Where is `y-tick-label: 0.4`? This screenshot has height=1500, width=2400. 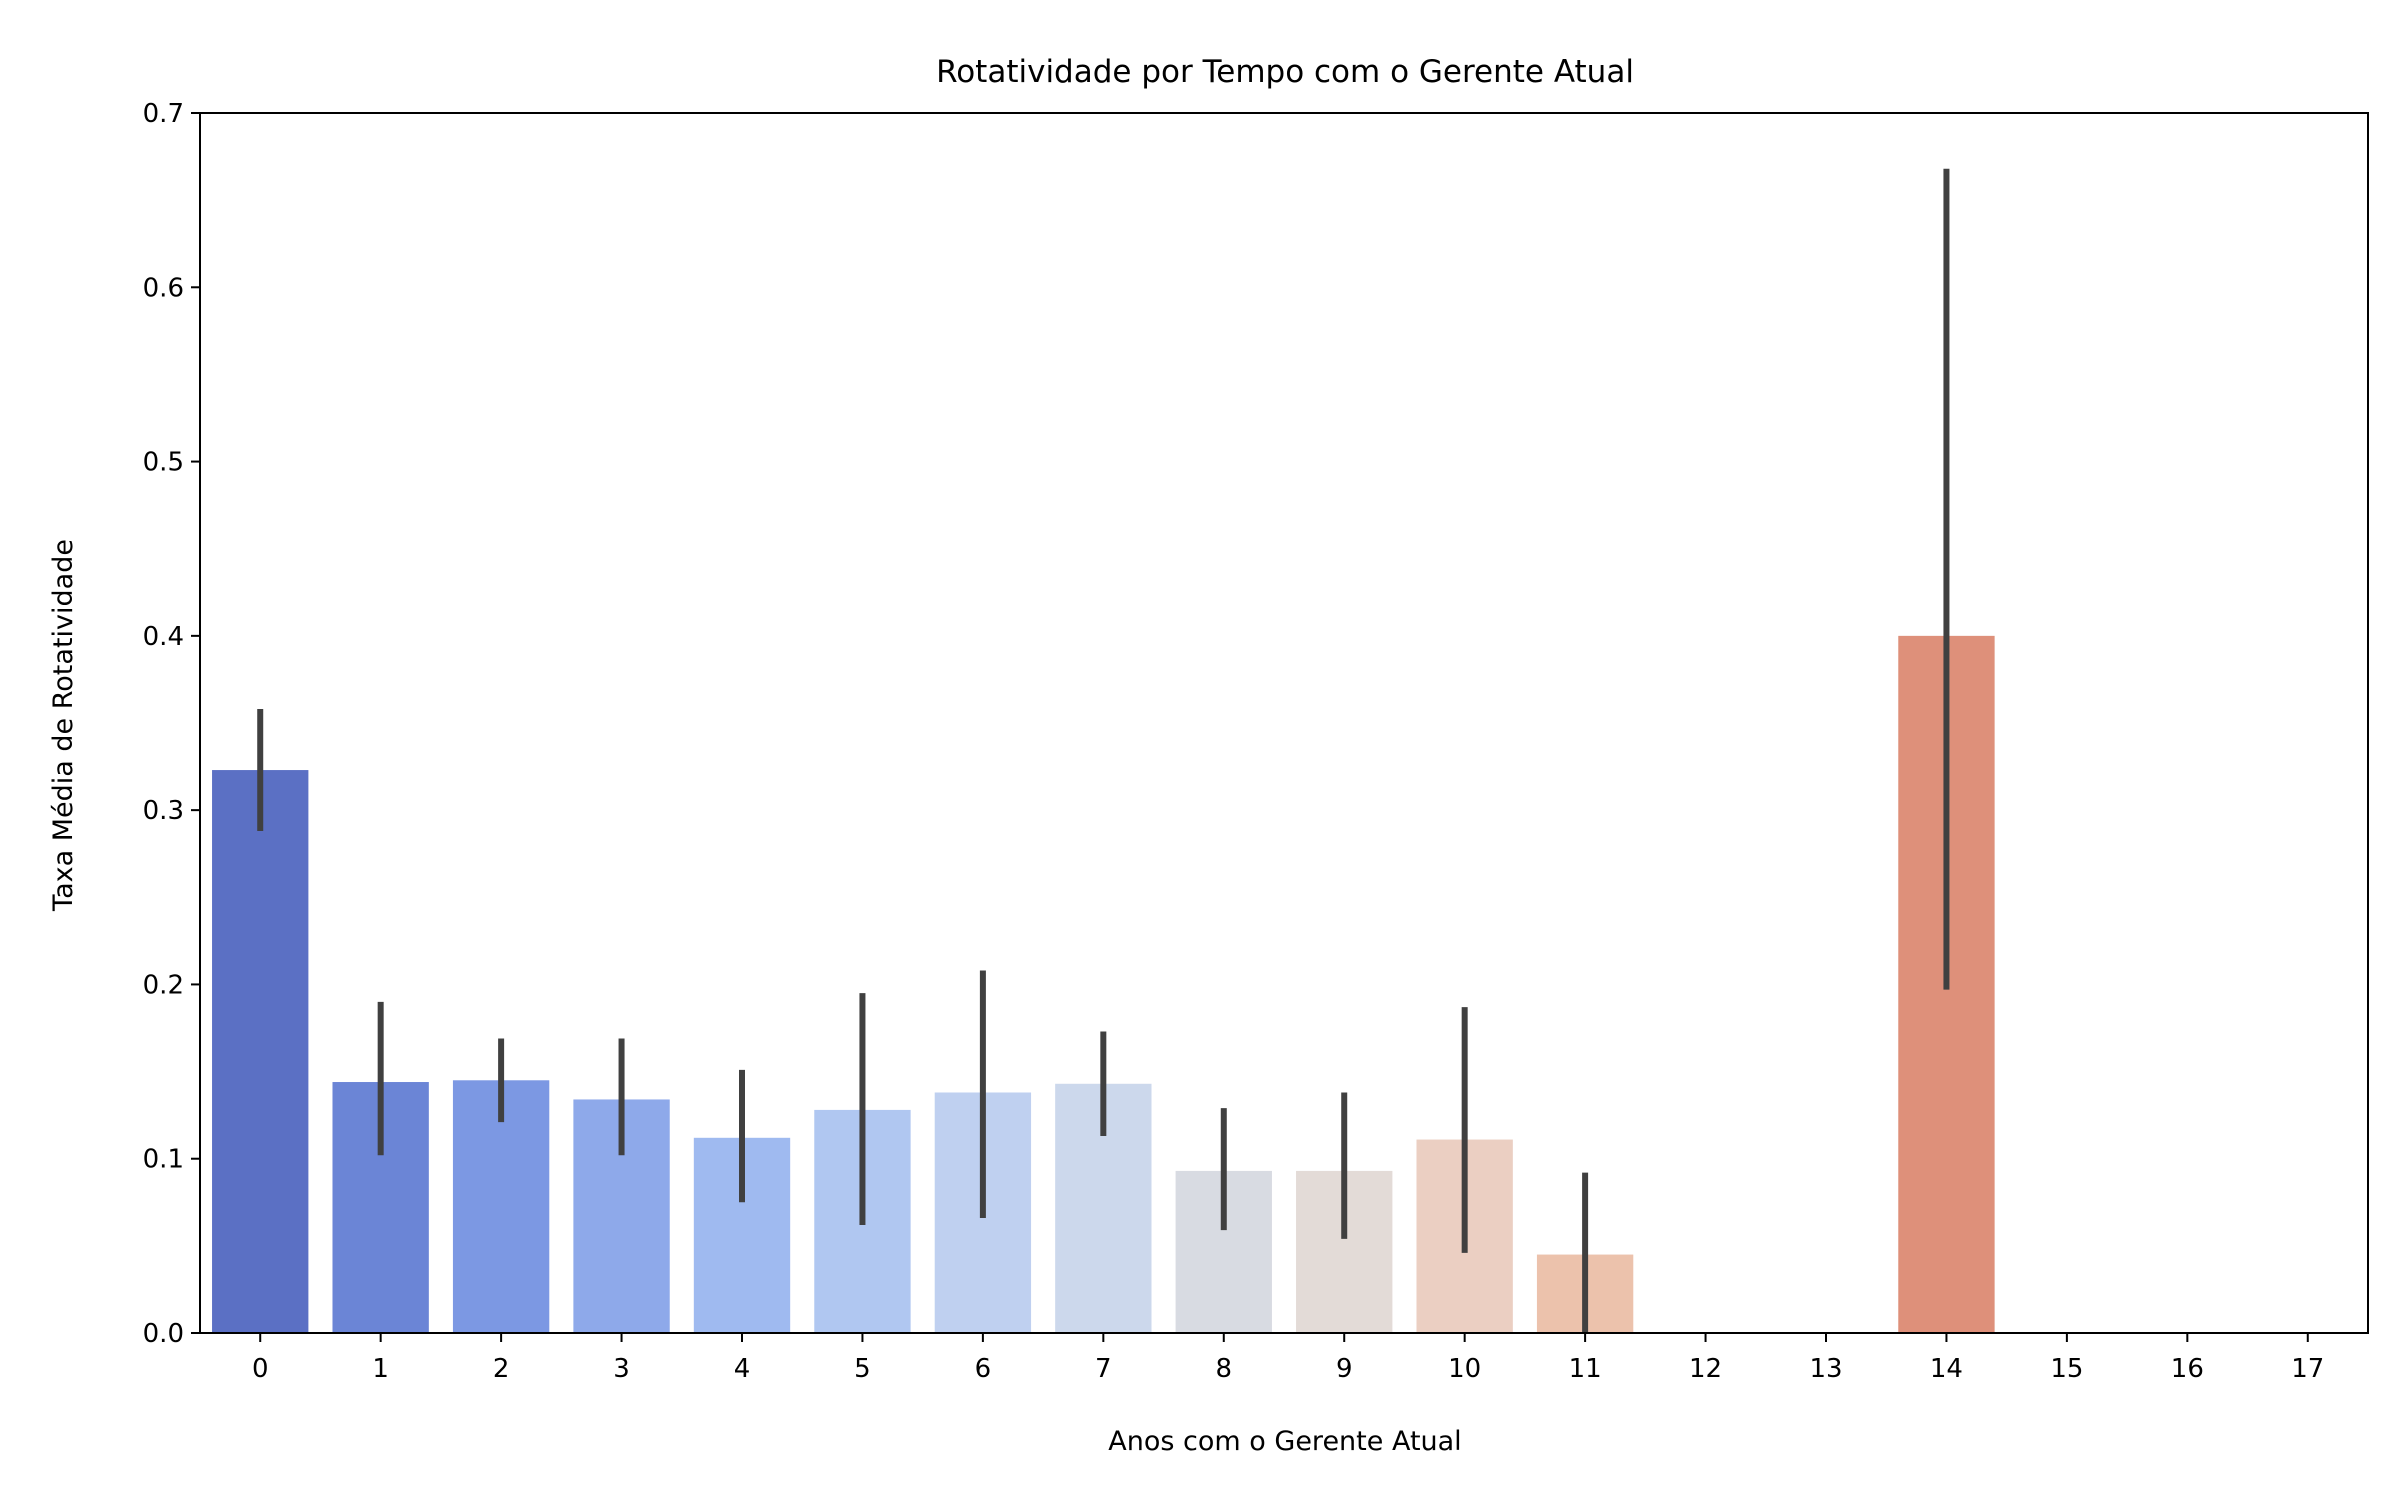
y-tick-label: 0.4 is located at coordinates (163, 637).